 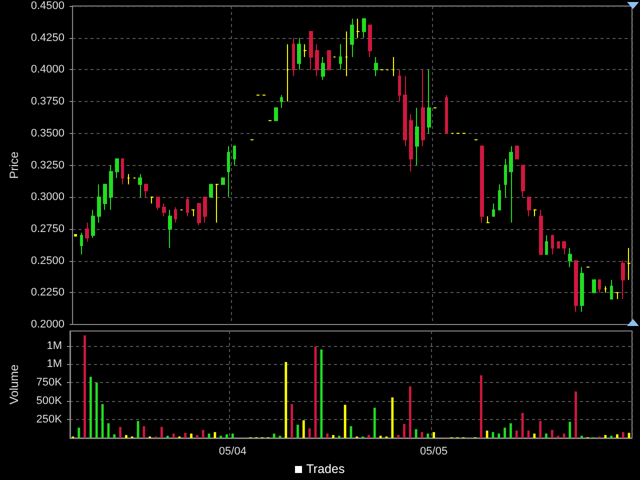 What do you see at coordinates (47, 6) in the screenshot?
I see `y-tick-label: 0.4500` at bounding box center [47, 6].